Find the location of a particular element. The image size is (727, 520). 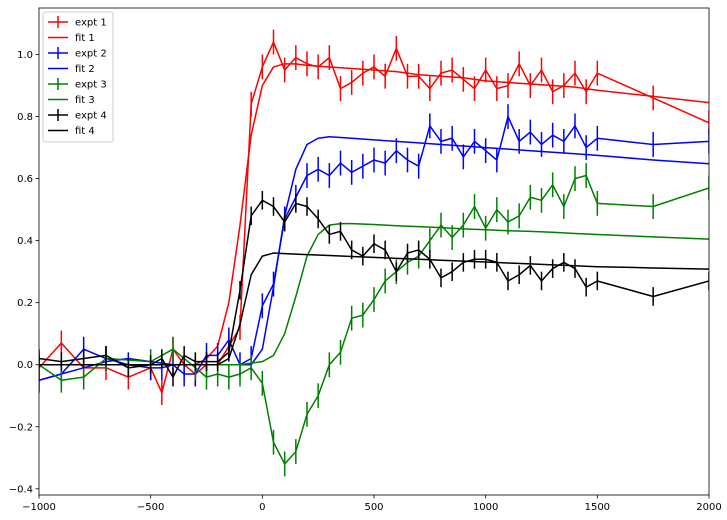

legend-entry: expt 1 is located at coordinates (77, 22).